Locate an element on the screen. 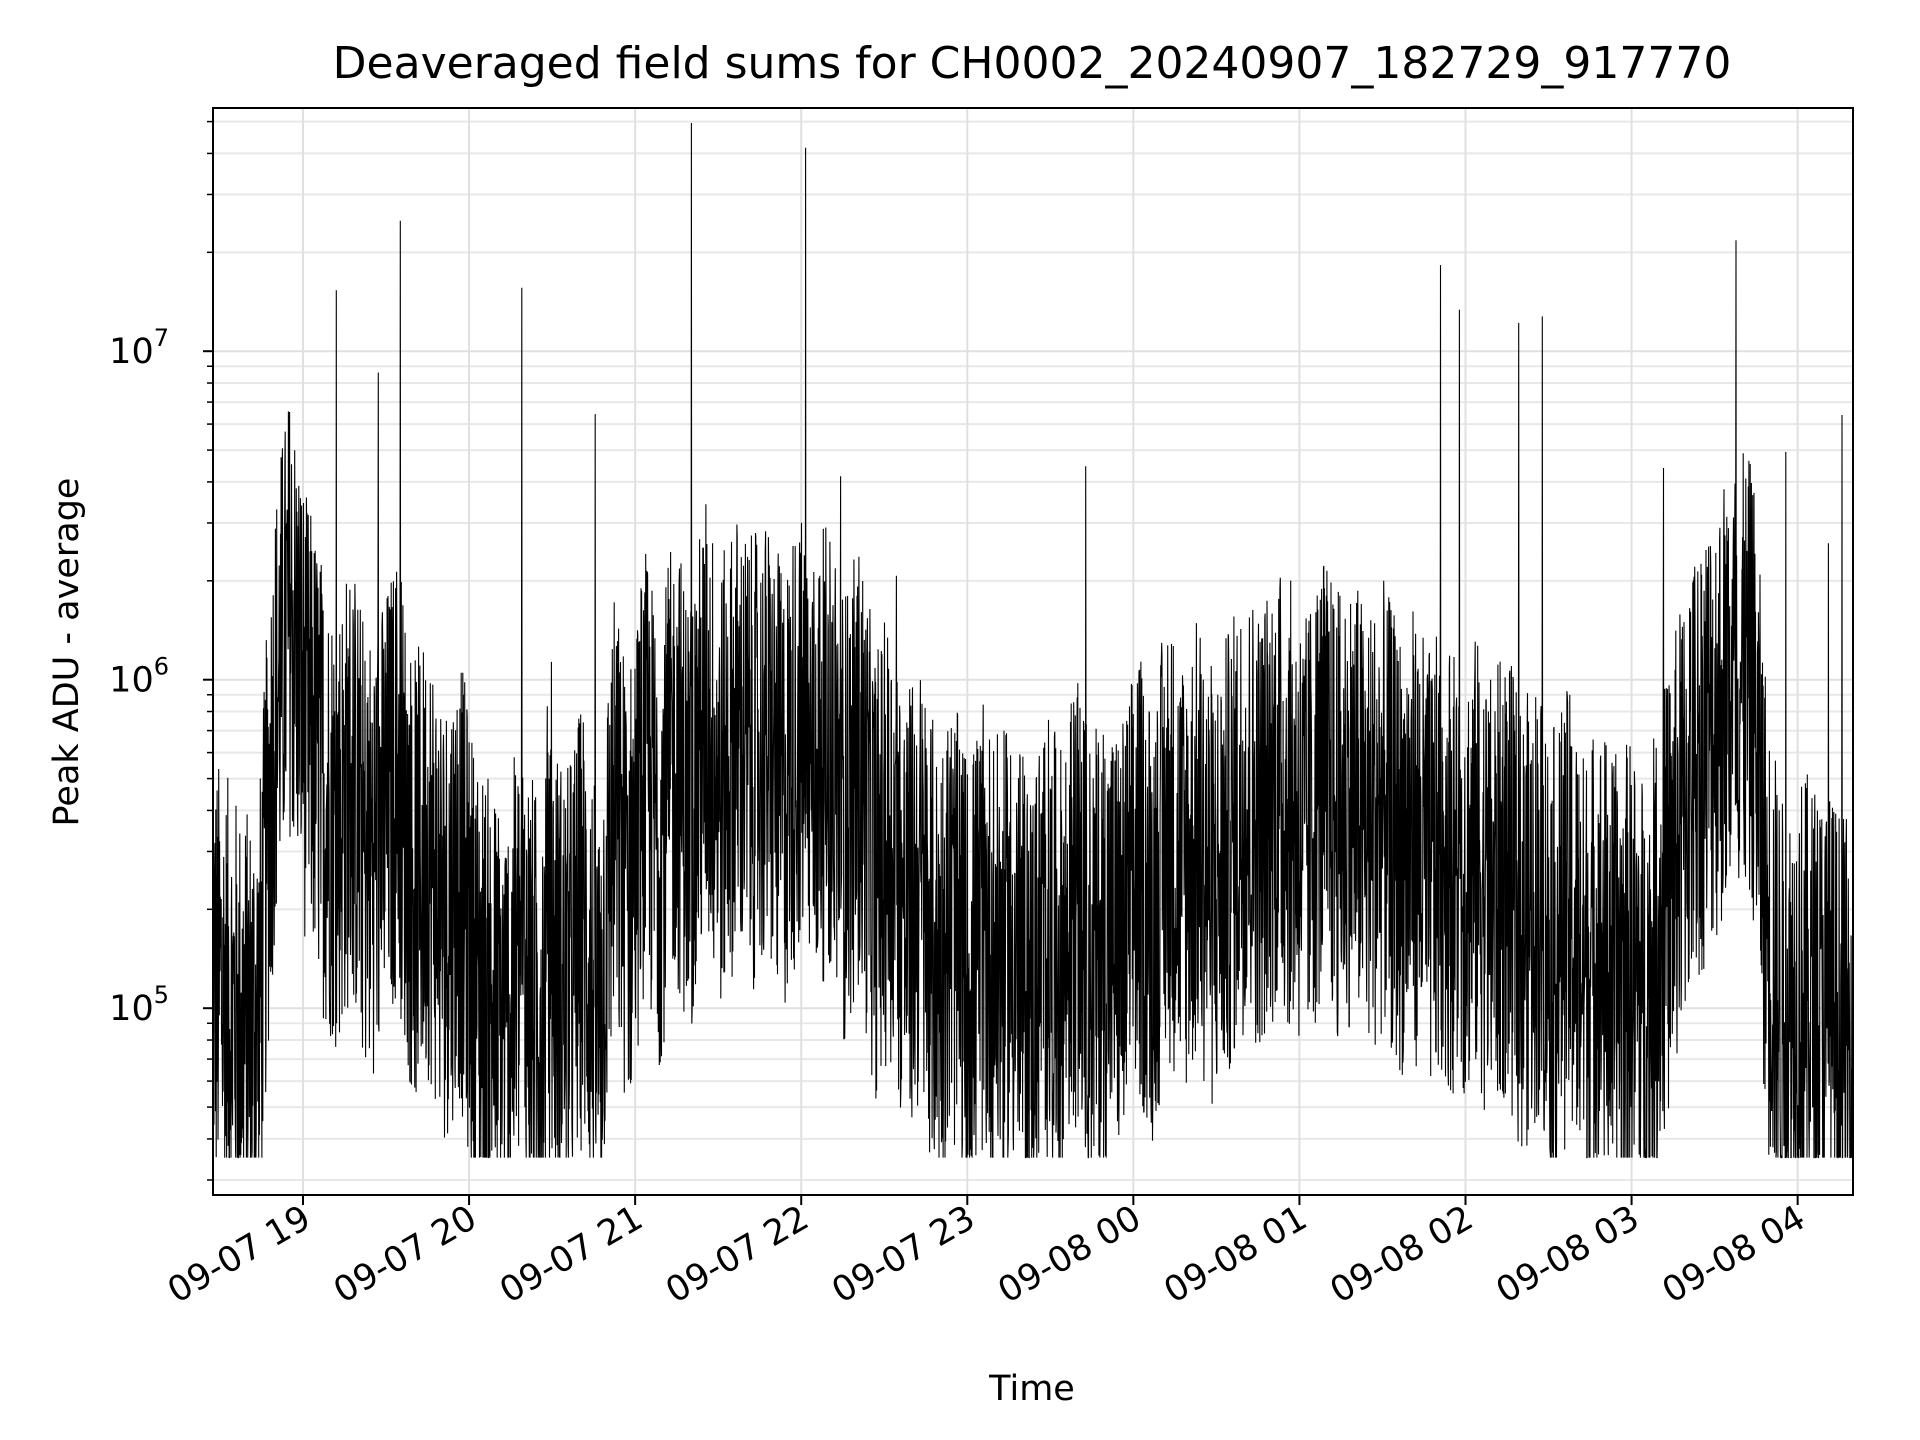  x-tick-label: 09-07 20 is located at coordinates (405, 1254).